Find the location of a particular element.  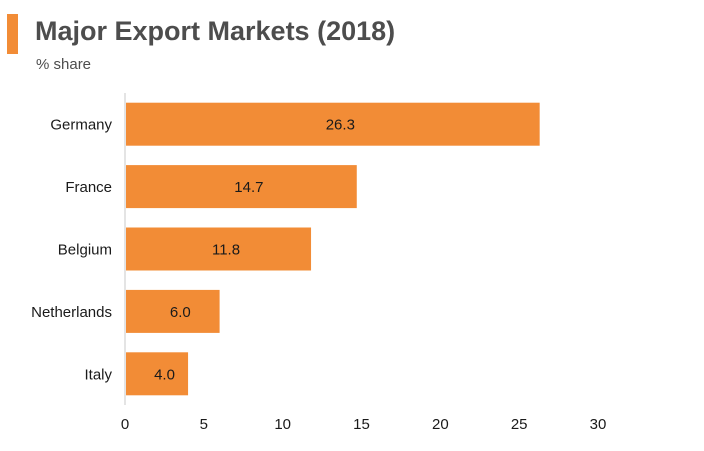

data-label: 14.7 is located at coordinates (248, 187).